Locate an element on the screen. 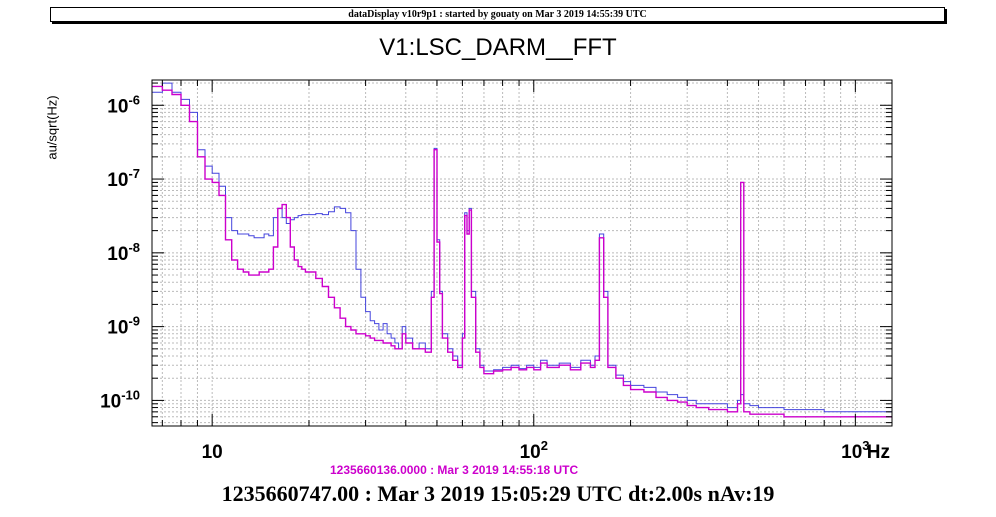 The height and width of the screenshot is (517, 996). y-tick-label: 10⁻⁶ is located at coordinates (123, 104).